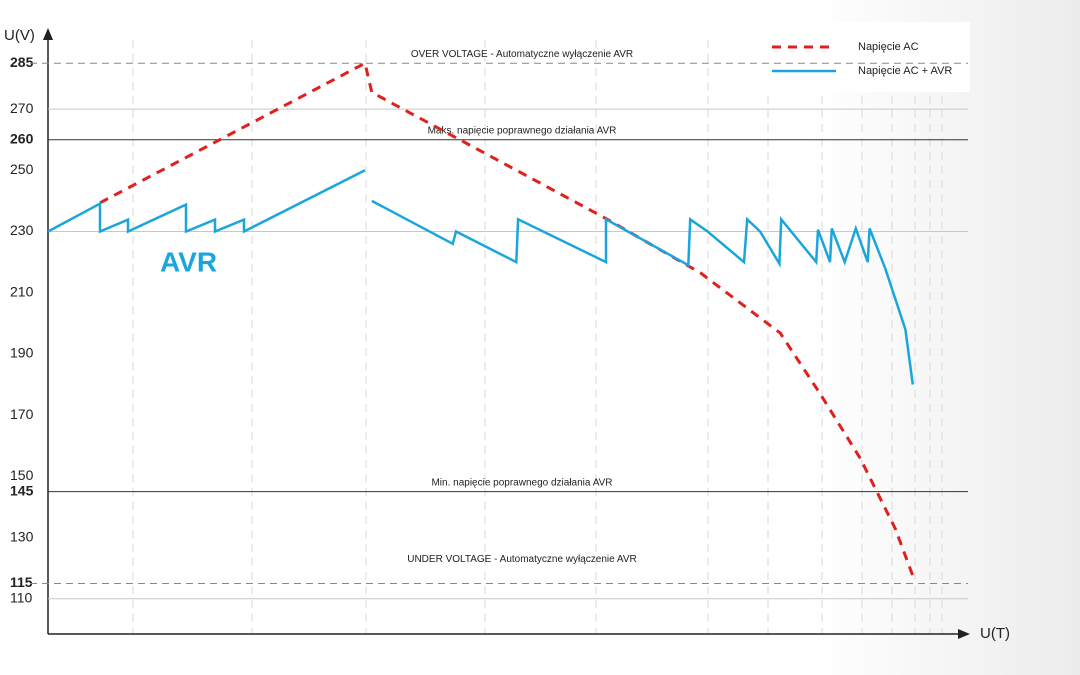  I want to click on x-arrow, so click(964, 634).